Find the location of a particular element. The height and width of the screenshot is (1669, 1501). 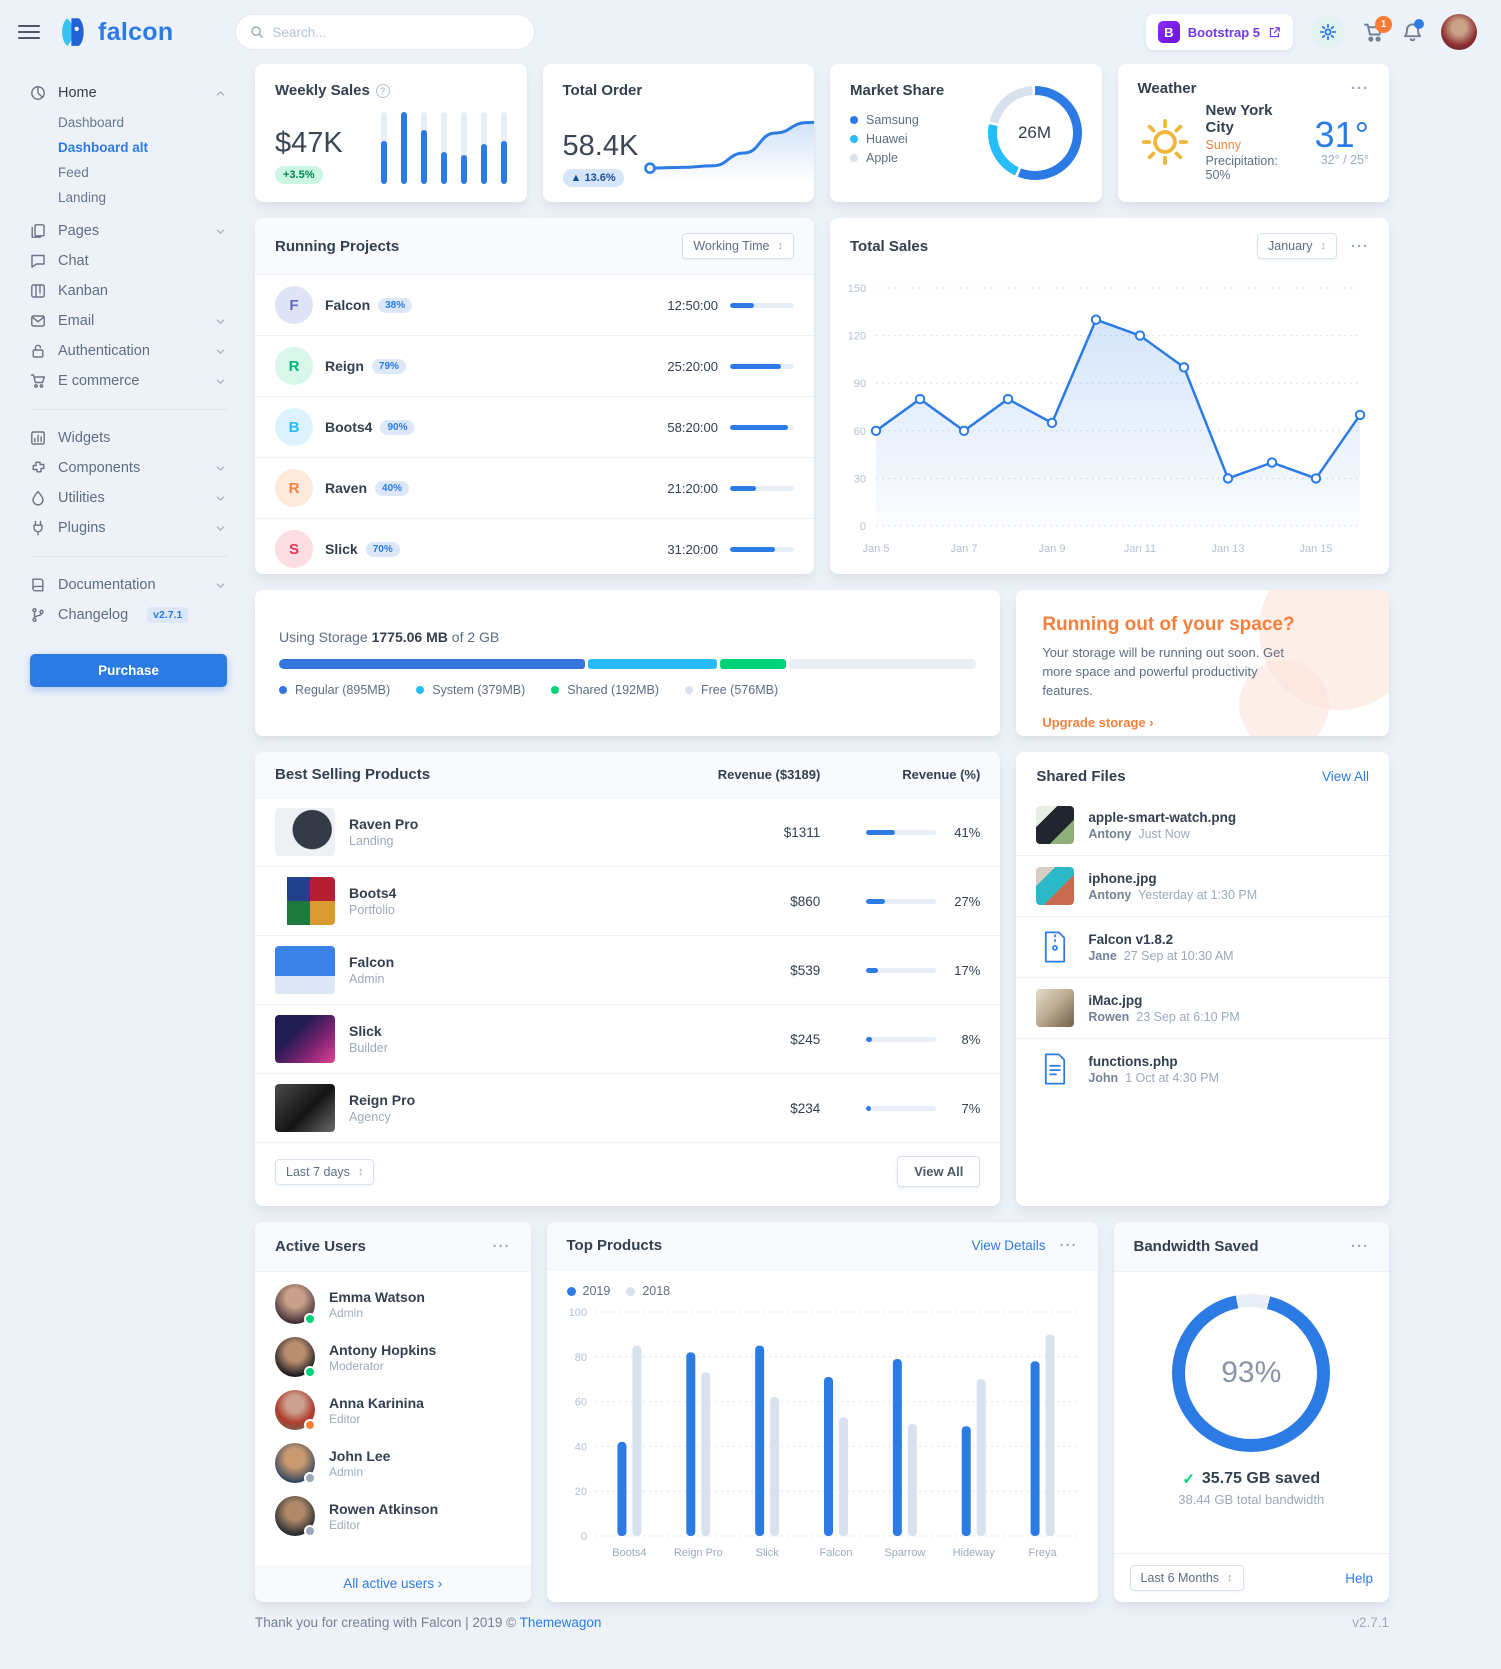

user-name-link: Anna Karinina is located at coordinates (376, 1402).